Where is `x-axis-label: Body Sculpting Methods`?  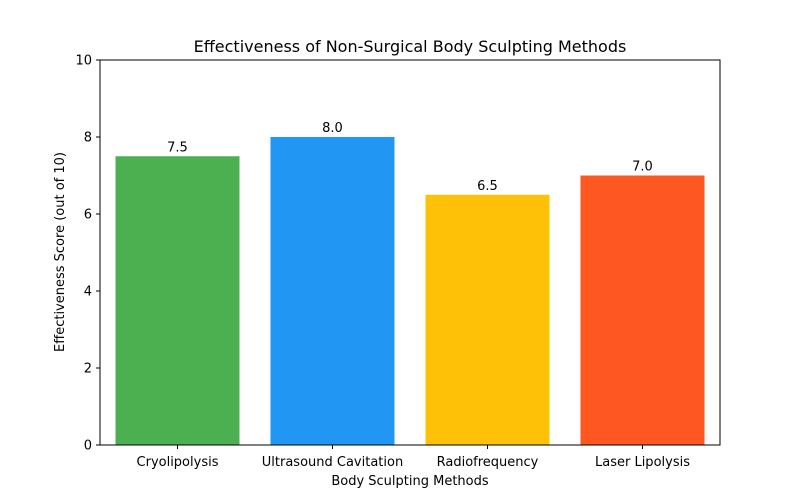
x-axis-label: Body Sculpting Methods is located at coordinates (410, 481).